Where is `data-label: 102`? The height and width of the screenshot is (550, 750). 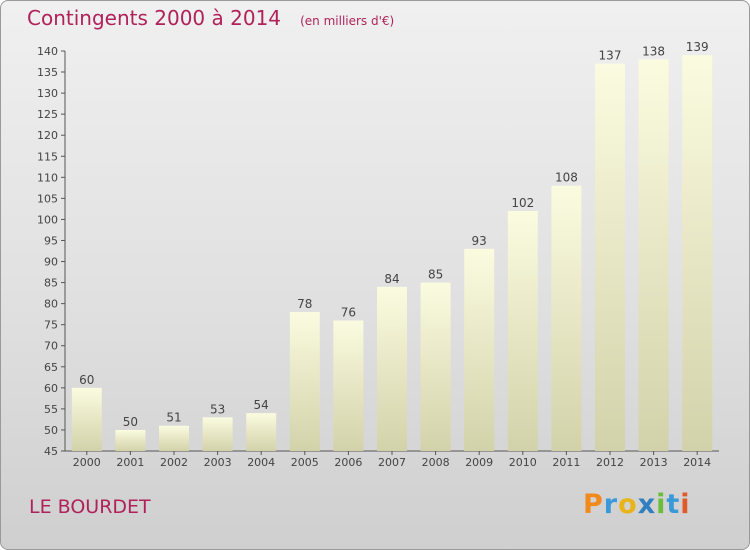 data-label: 102 is located at coordinates (522, 203).